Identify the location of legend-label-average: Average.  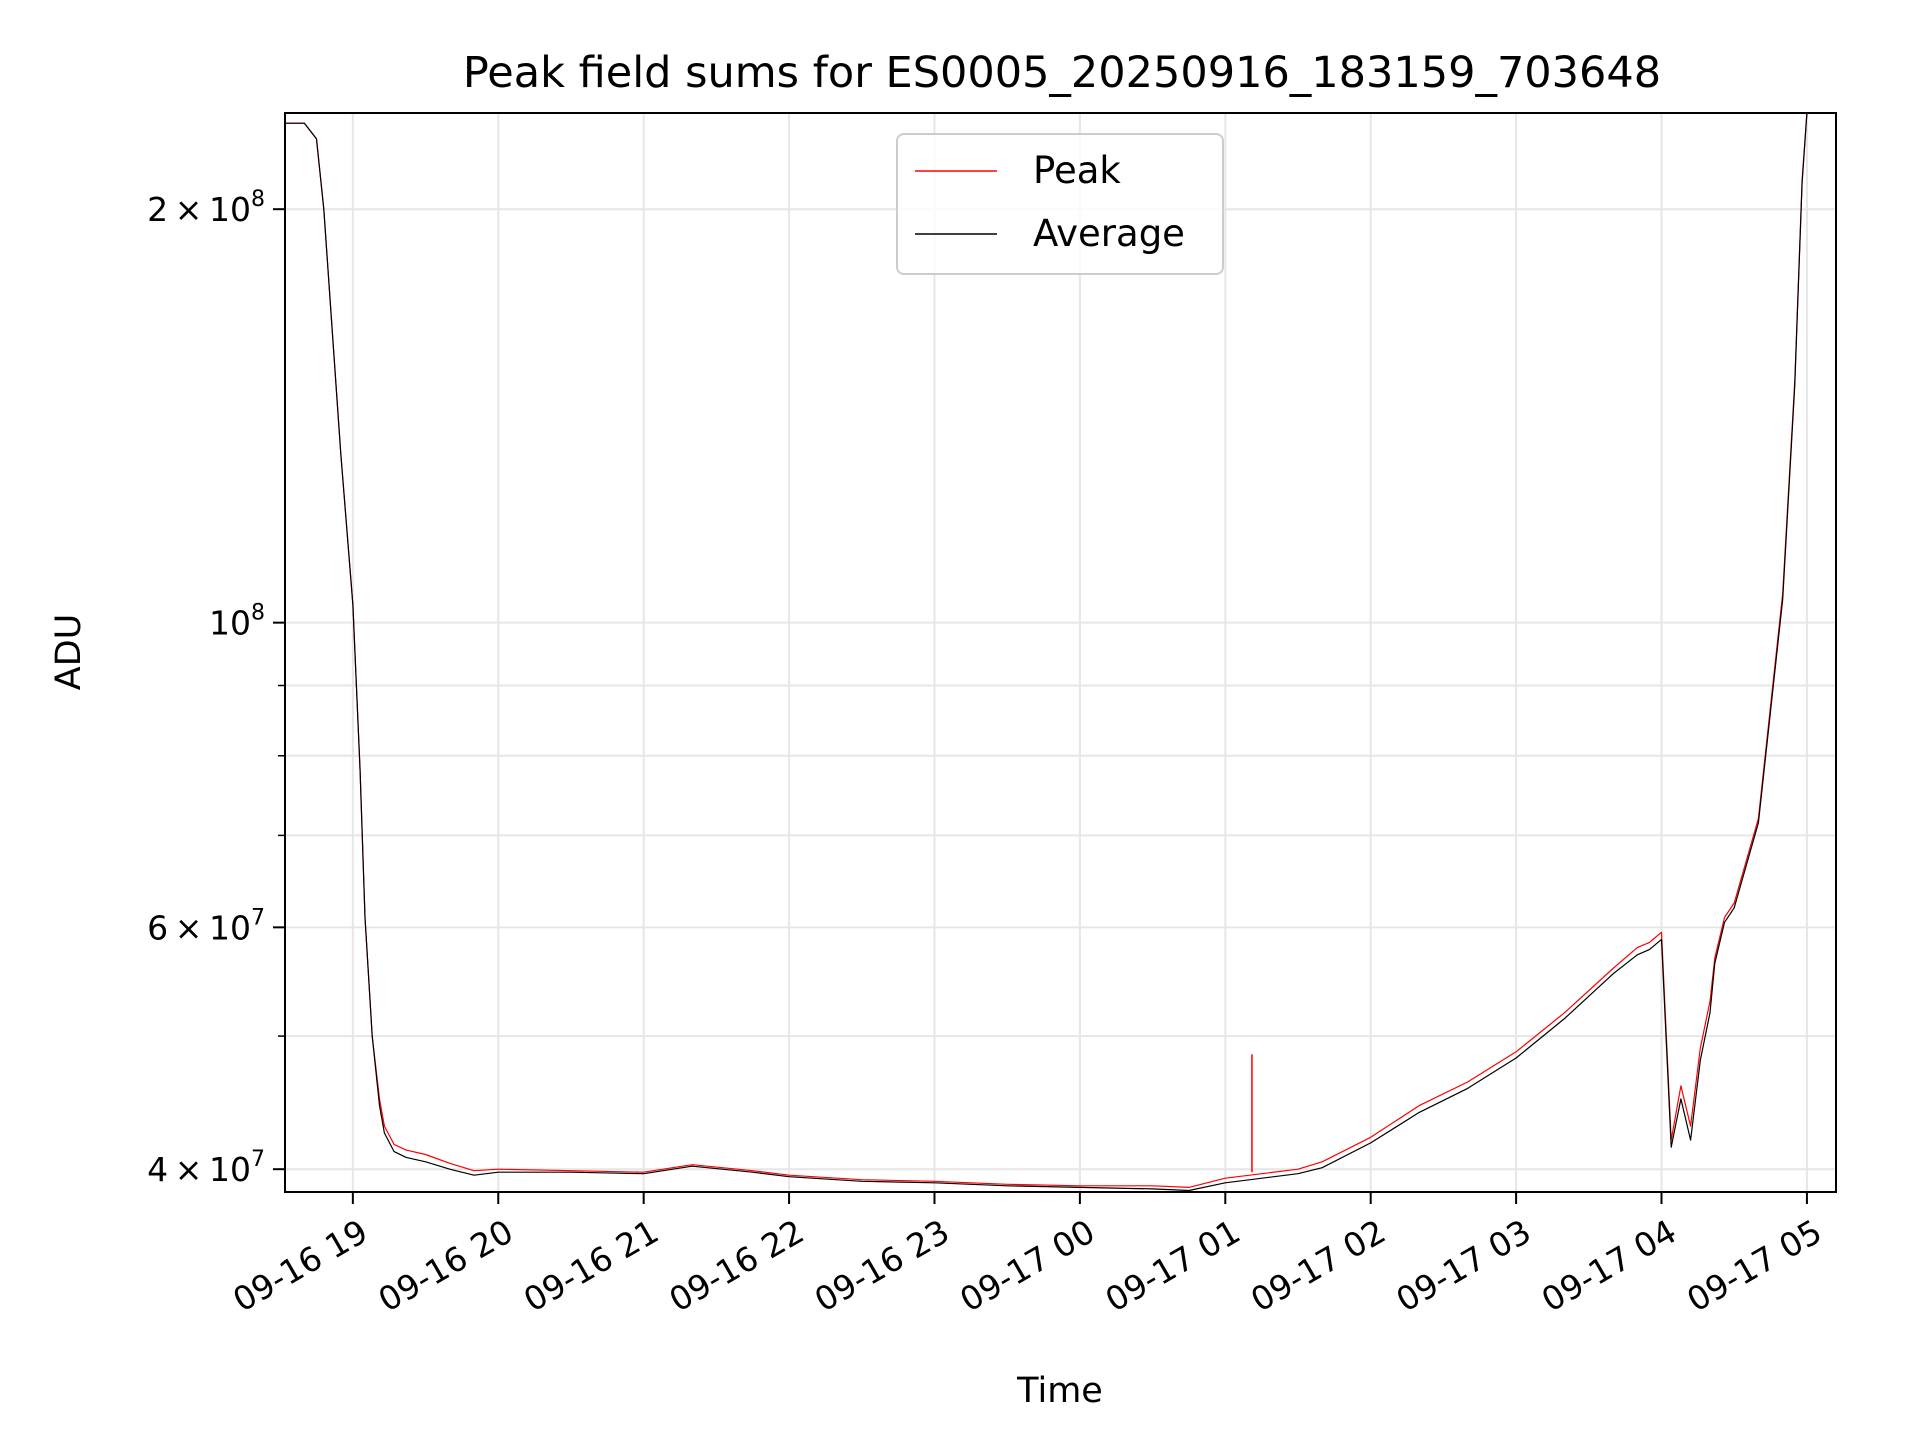
(1109, 233).